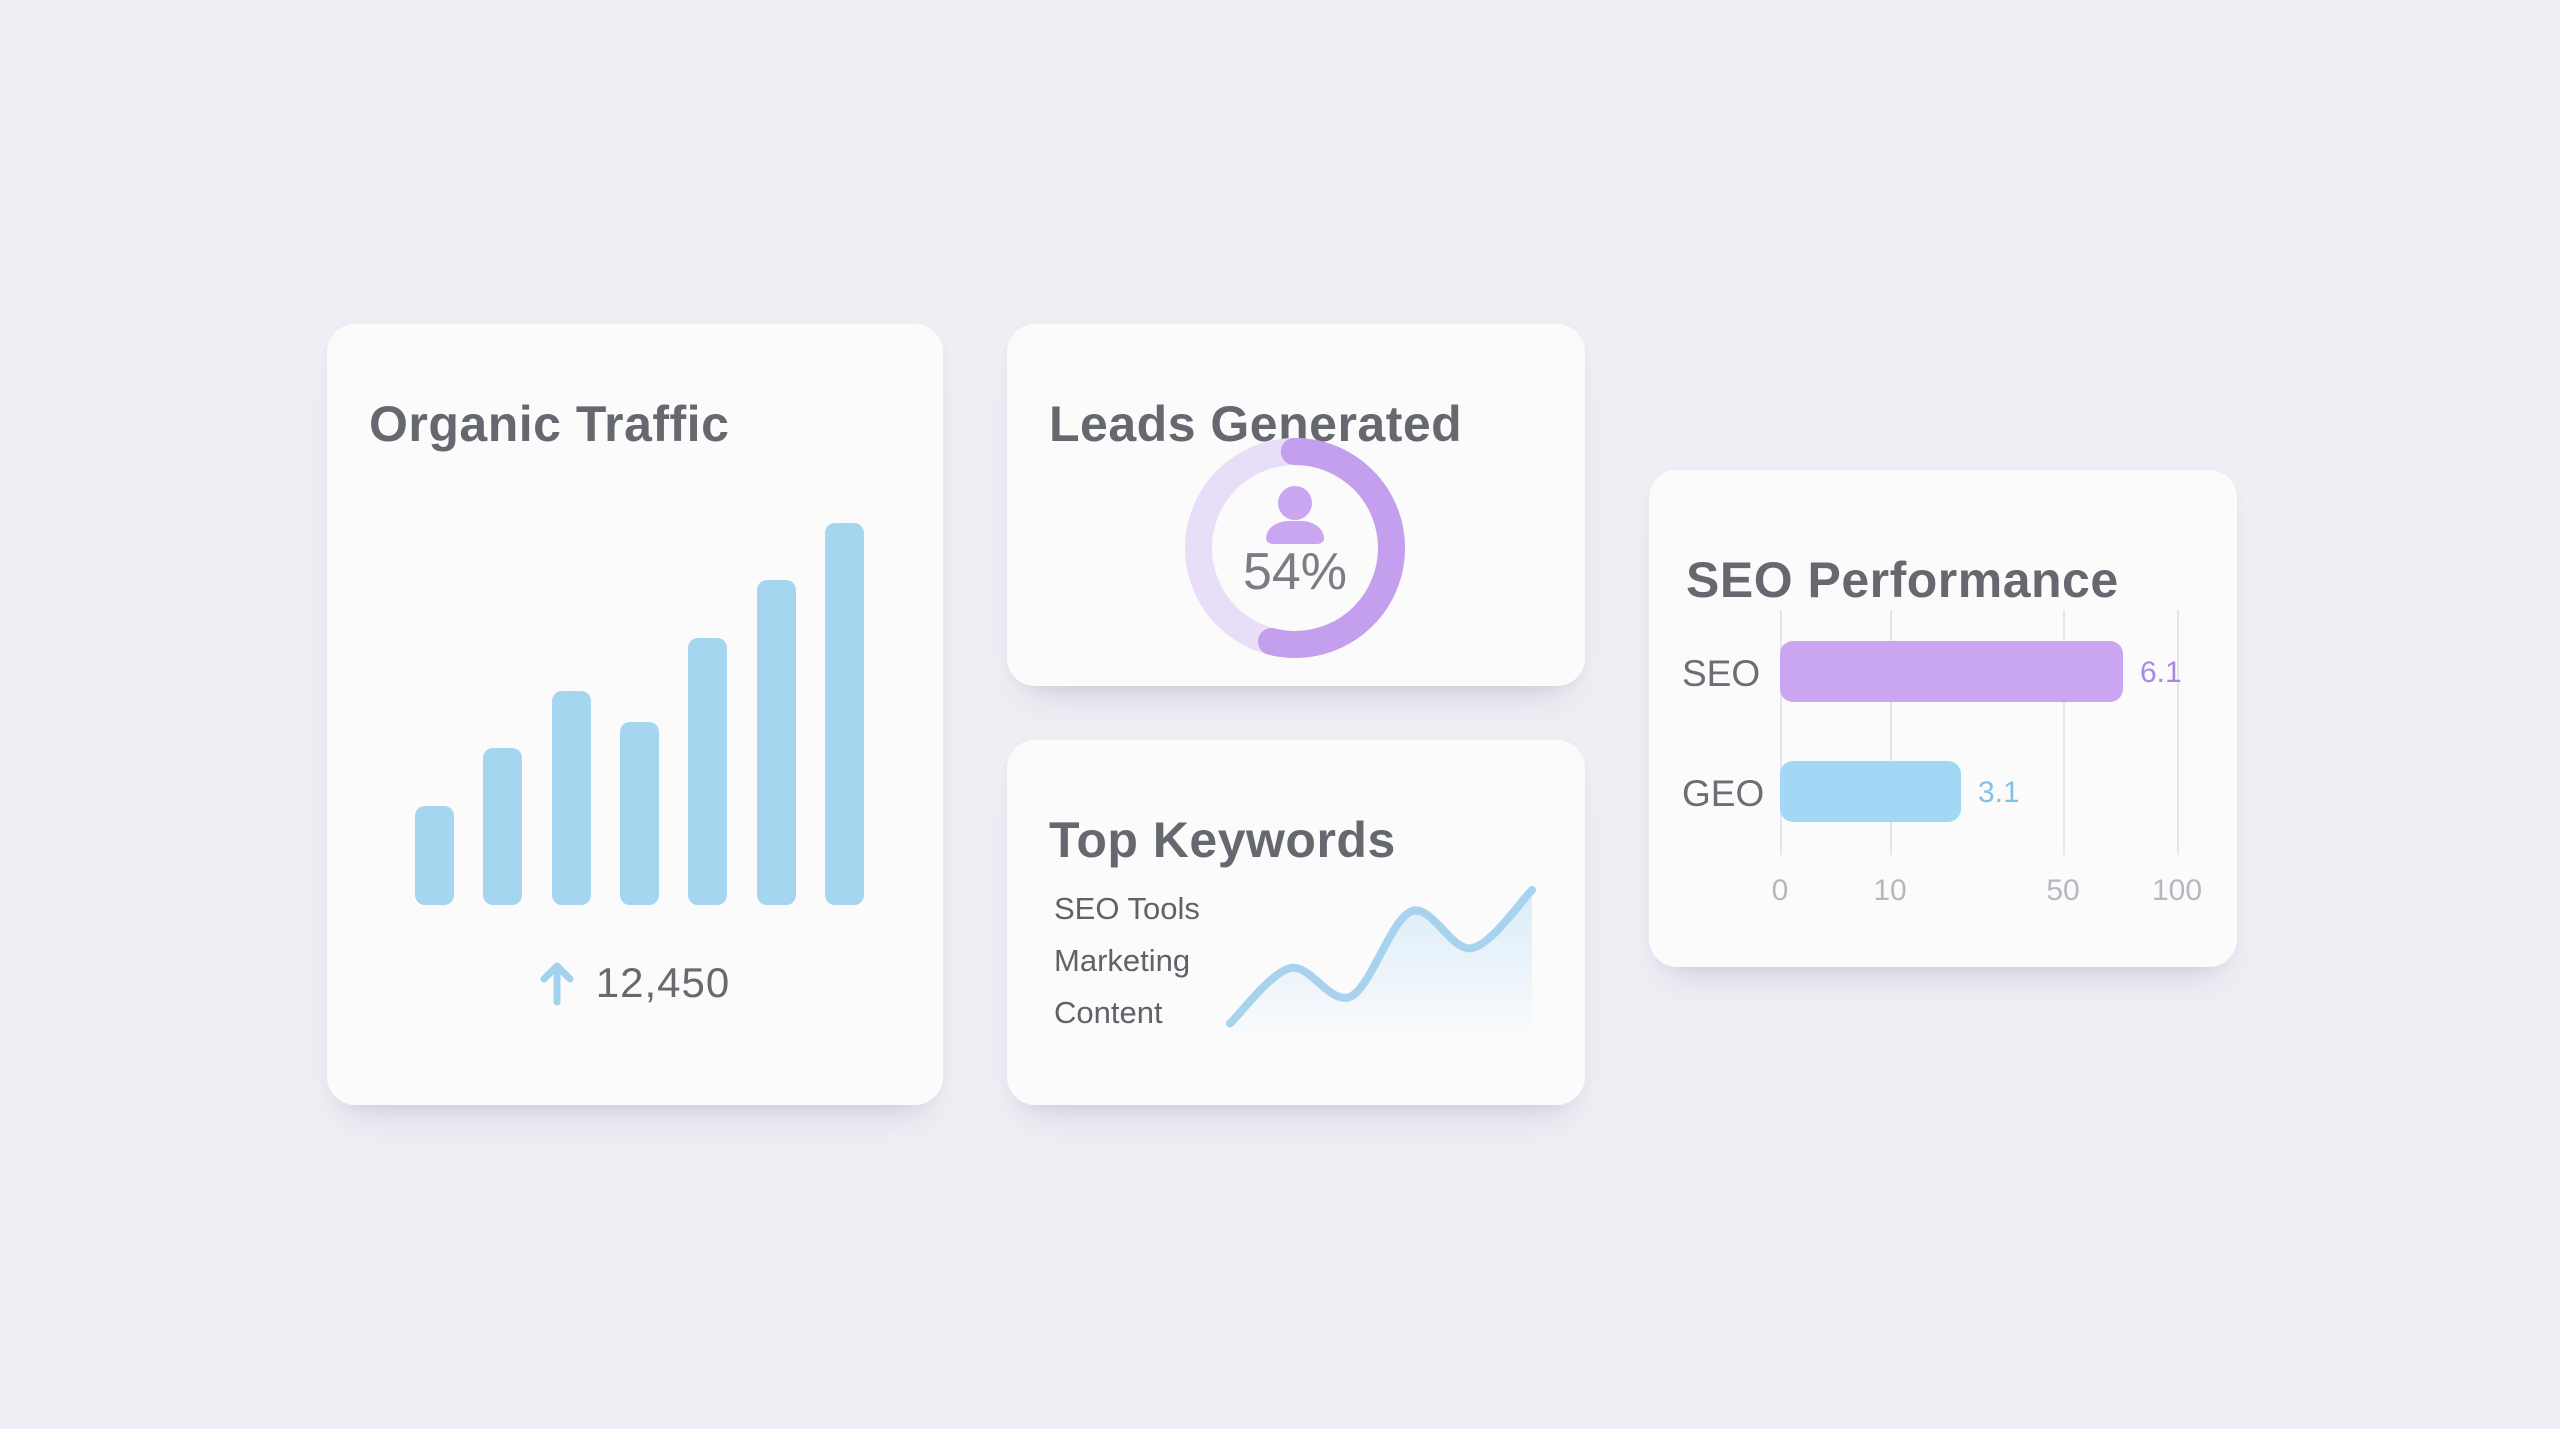  Describe the element at coordinates (1723, 793) in the screenshot. I see `category-label: GEO` at that location.